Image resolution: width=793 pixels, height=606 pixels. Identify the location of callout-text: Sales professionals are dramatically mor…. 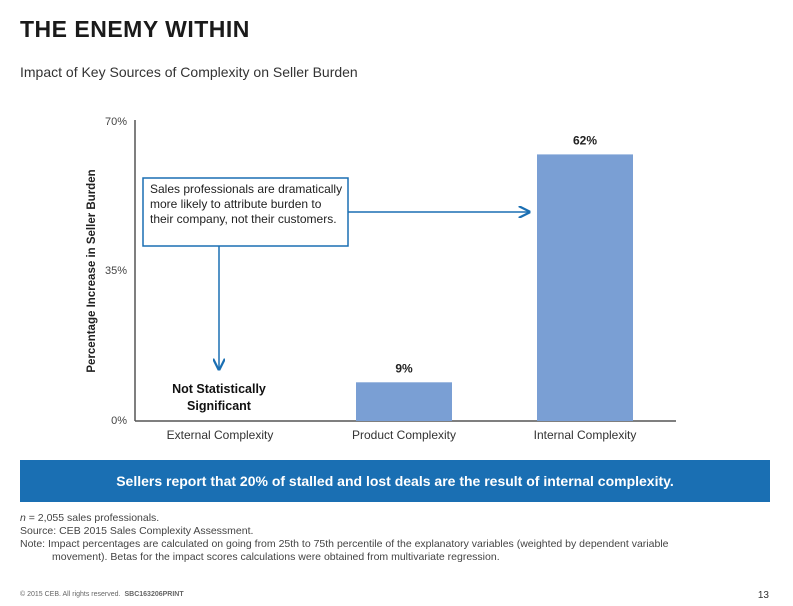
(246, 204).